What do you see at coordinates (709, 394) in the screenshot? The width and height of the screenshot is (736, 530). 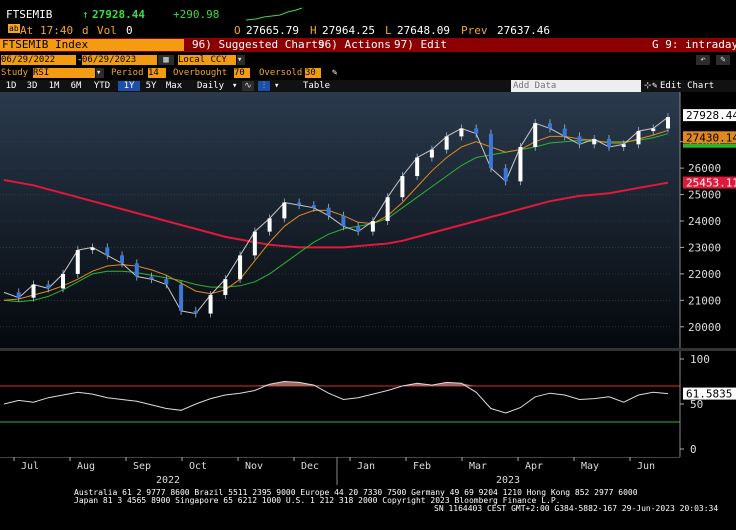 I see `rsi-value-tag: 61.5835` at bounding box center [709, 394].